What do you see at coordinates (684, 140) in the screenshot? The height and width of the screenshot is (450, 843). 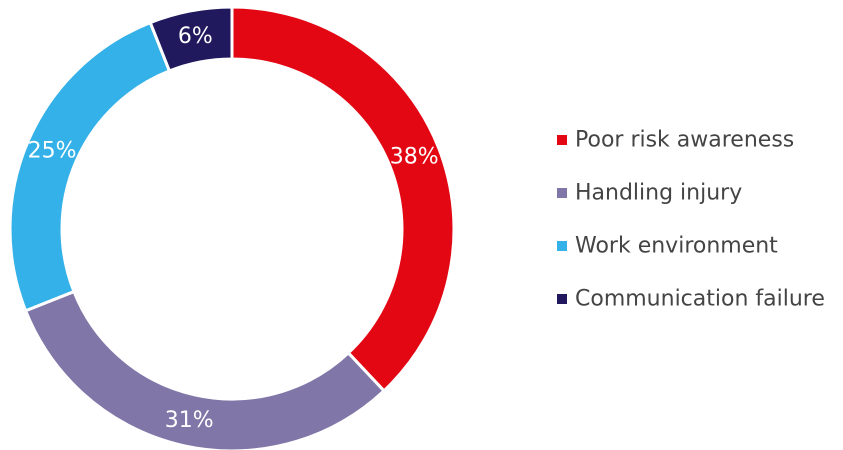 I see `legend-label: Poor risk awareness` at bounding box center [684, 140].